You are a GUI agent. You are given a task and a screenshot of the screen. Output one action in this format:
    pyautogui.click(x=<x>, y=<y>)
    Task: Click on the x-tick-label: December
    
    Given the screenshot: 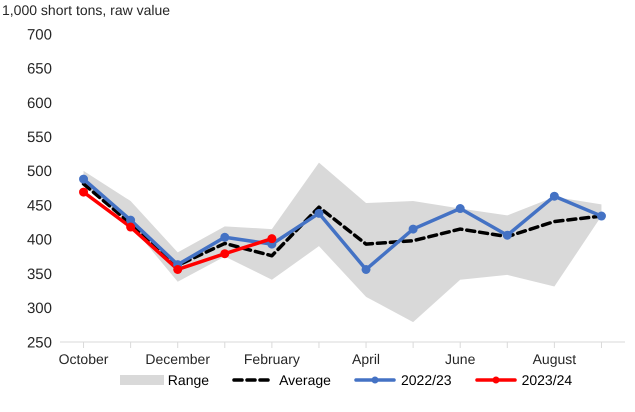 What is the action you would take?
    pyautogui.click(x=177, y=358)
    